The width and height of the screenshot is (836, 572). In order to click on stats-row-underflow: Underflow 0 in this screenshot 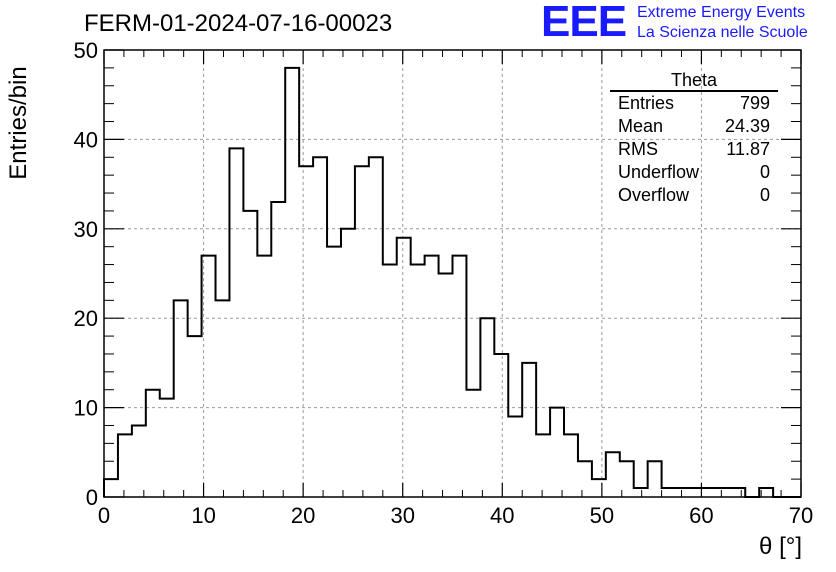, I will do `click(694, 172)`.